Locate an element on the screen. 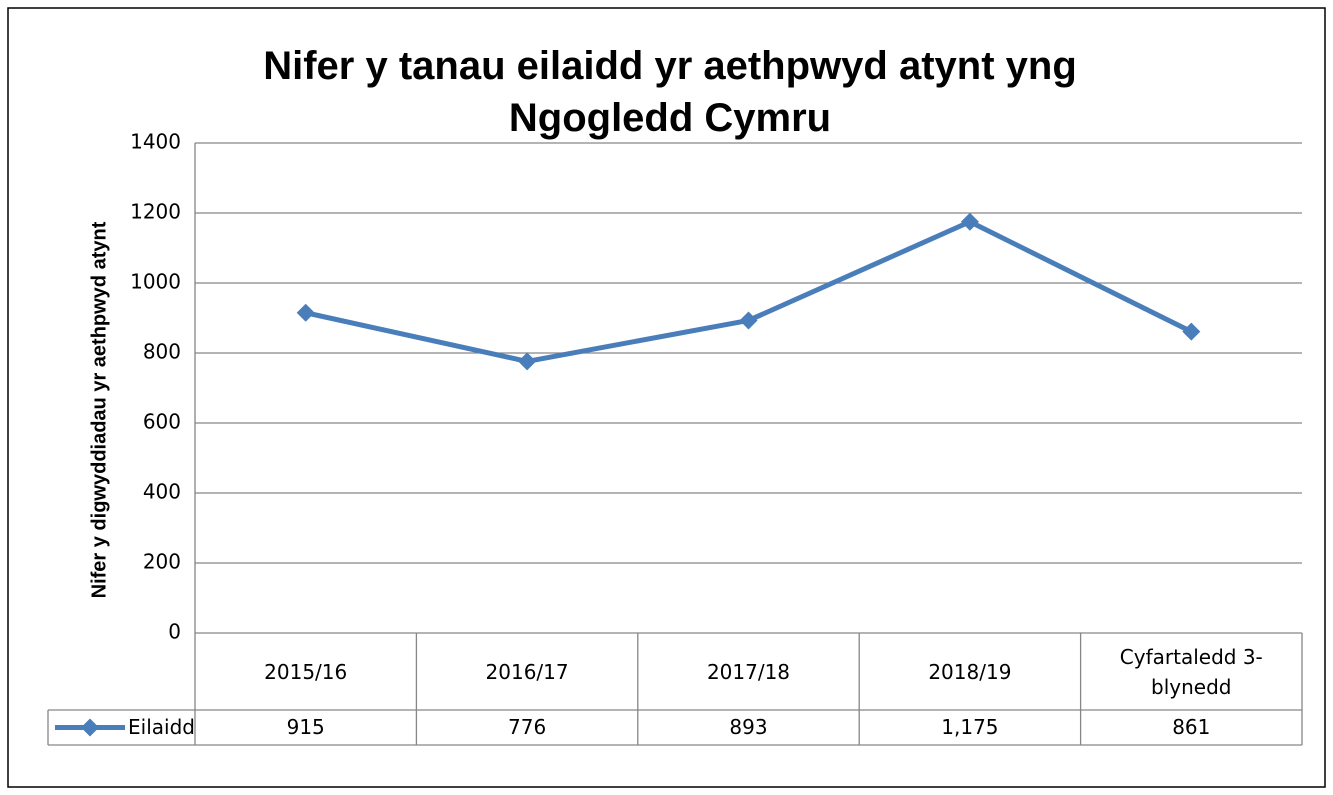  data-table-value: 1,175 is located at coordinates (969, 727).